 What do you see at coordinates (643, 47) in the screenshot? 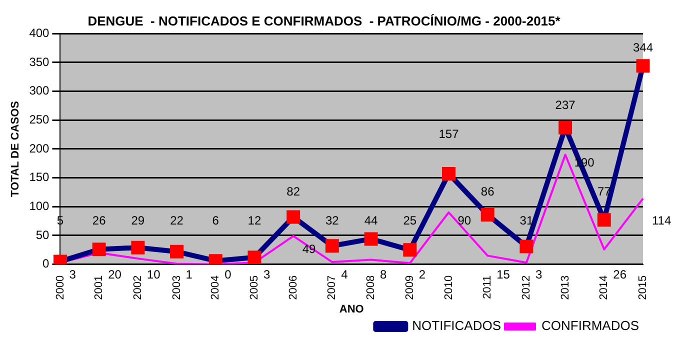
I see `data-label: 344` at bounding box center [643, 47].